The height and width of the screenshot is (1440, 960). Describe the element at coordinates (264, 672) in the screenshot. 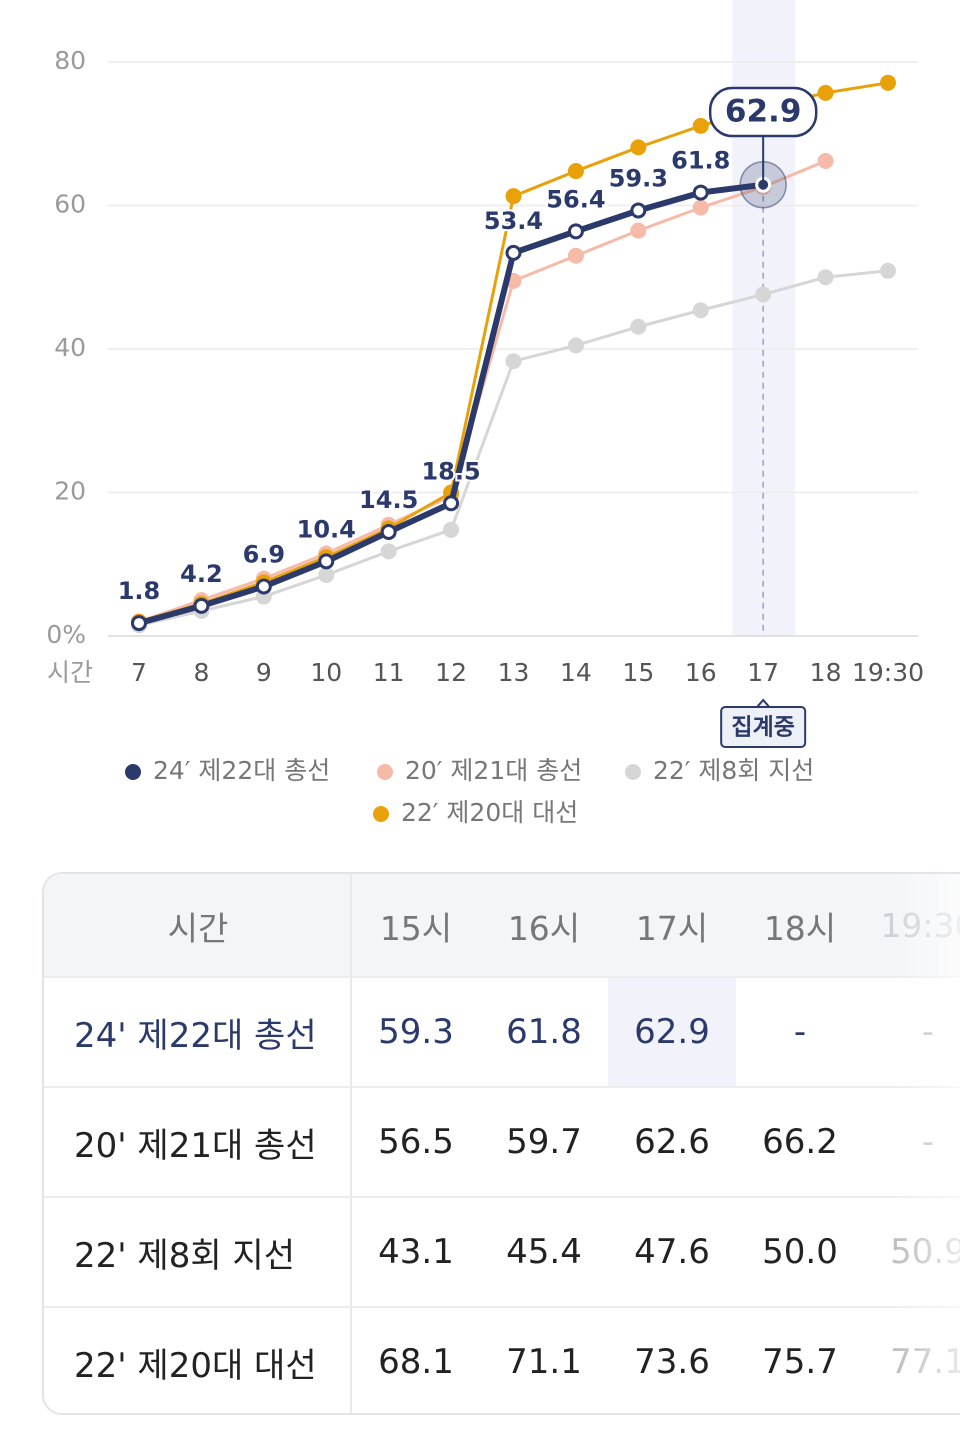

I see `x-tick-label: 9` at that location.